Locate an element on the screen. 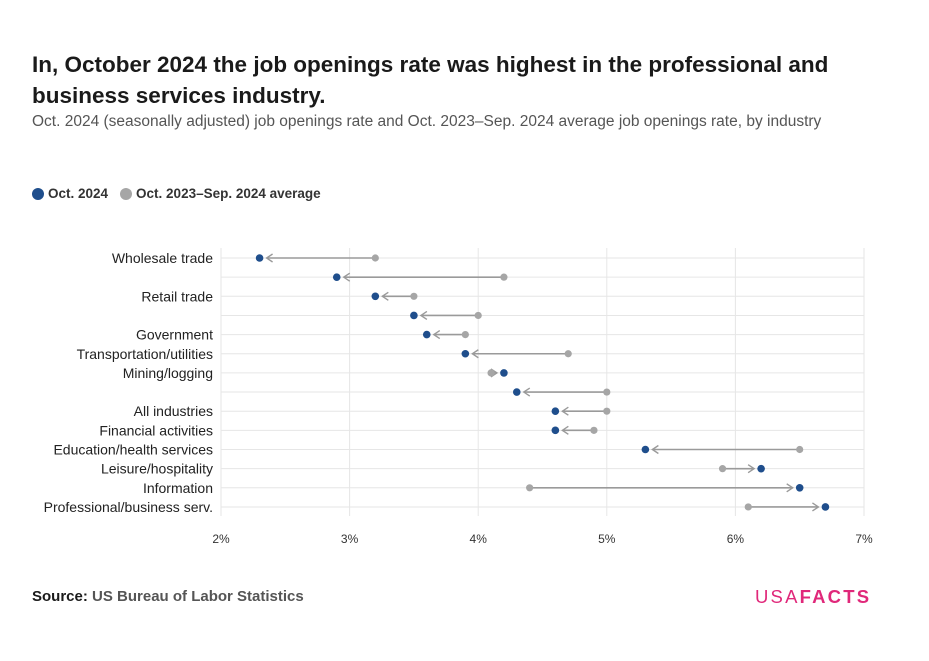 The width and height of the screenshot is (929, 661). legend: Oct. 2024 Oct. 2023–Sep. 2024 average is located at coordinates (182, 193).